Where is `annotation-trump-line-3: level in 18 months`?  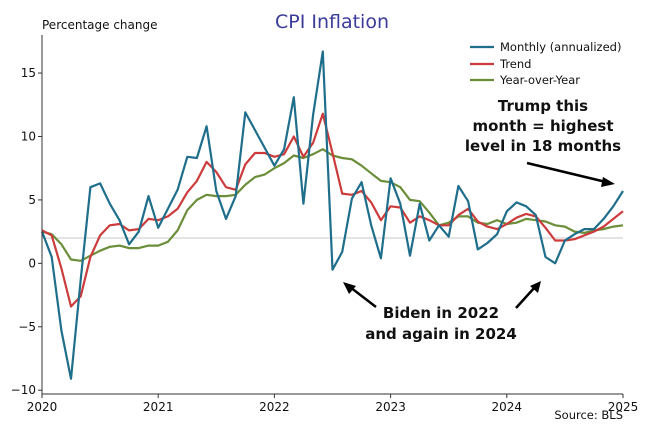
annotation-trump-line-3: level in 18 months is located at coordinates (543, 146).